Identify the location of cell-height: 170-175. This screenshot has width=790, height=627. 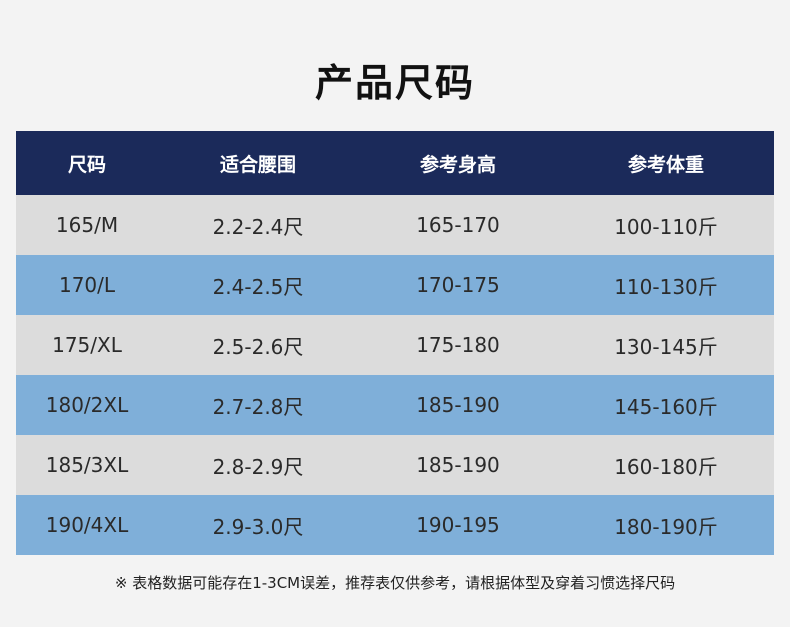
(458, 285).